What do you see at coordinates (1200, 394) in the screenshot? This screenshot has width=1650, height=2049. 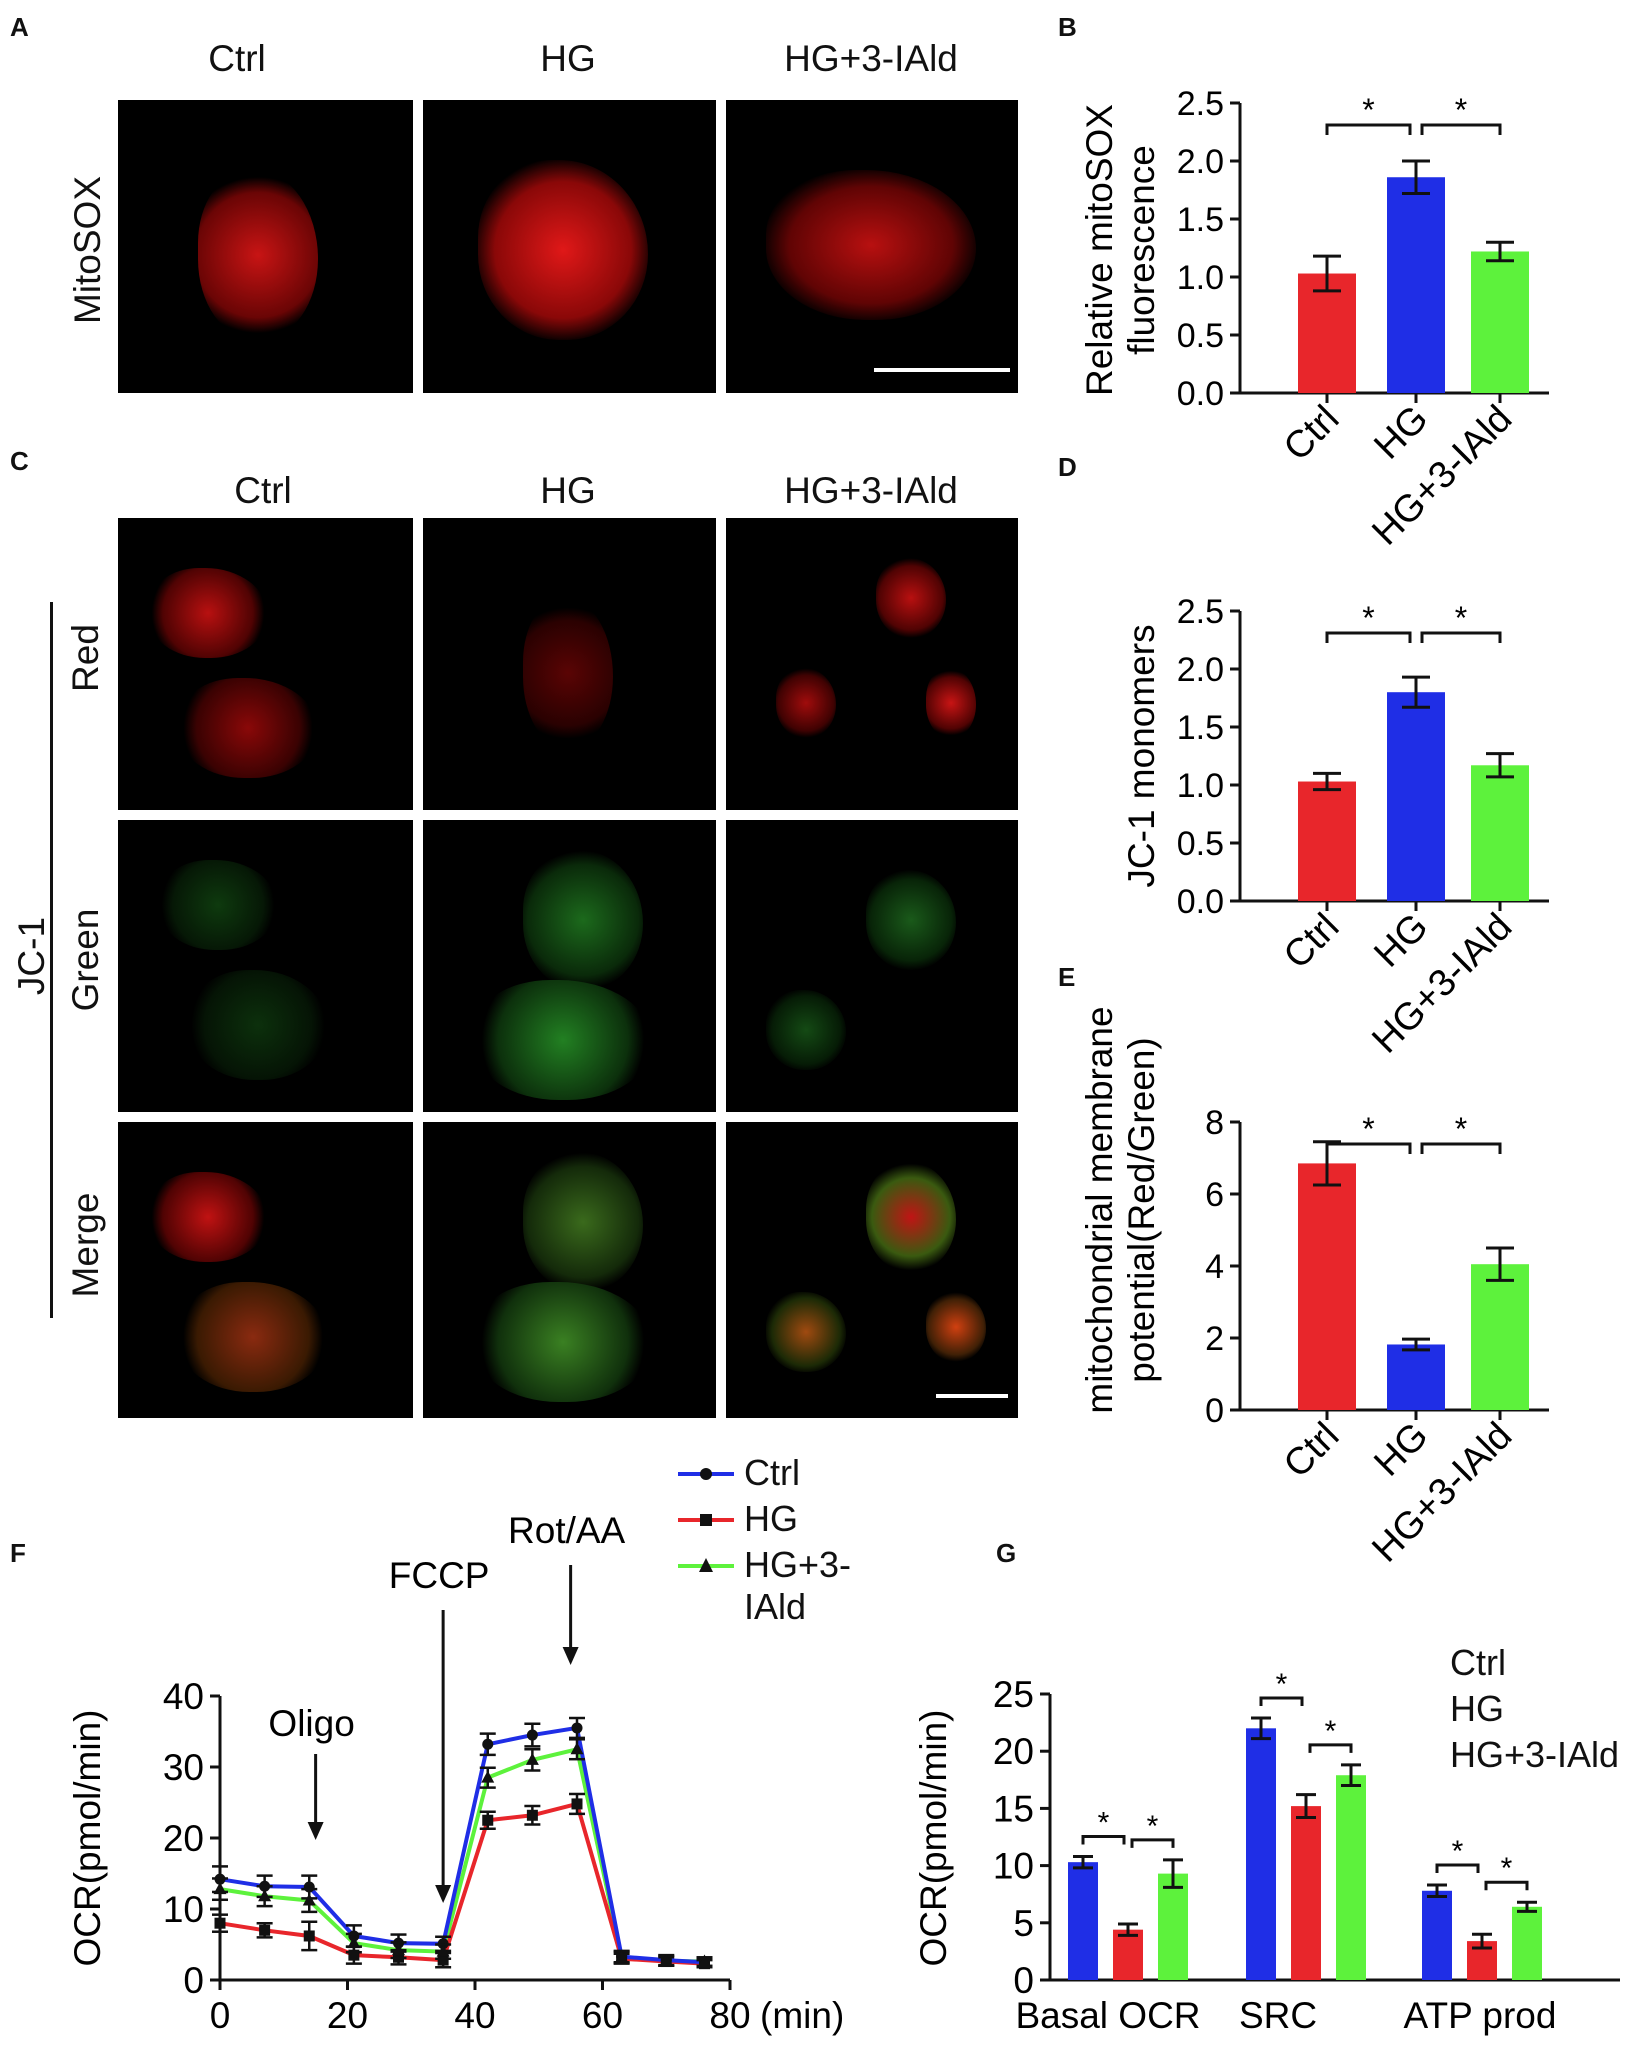 I see `y-tick-label-b: 0.0` at bounding box center [1200, 394].